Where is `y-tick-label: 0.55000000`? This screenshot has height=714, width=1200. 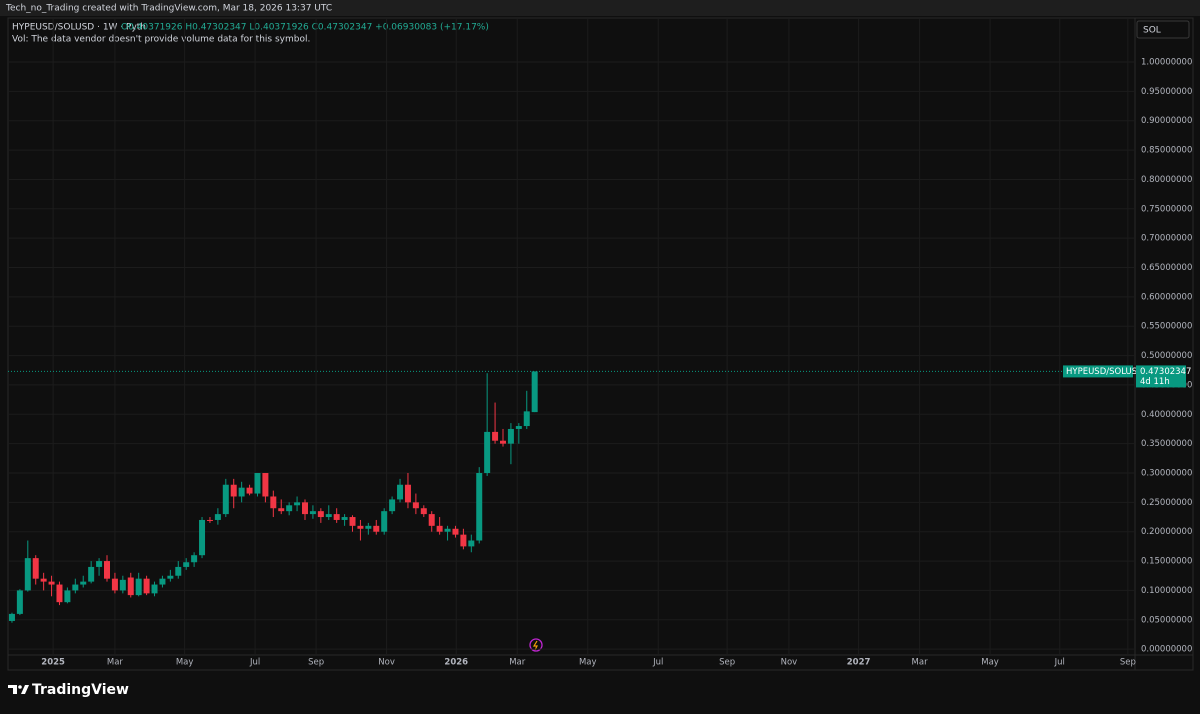 y-tick-label: 0.55000000 is located at coordinates (1166, 327).